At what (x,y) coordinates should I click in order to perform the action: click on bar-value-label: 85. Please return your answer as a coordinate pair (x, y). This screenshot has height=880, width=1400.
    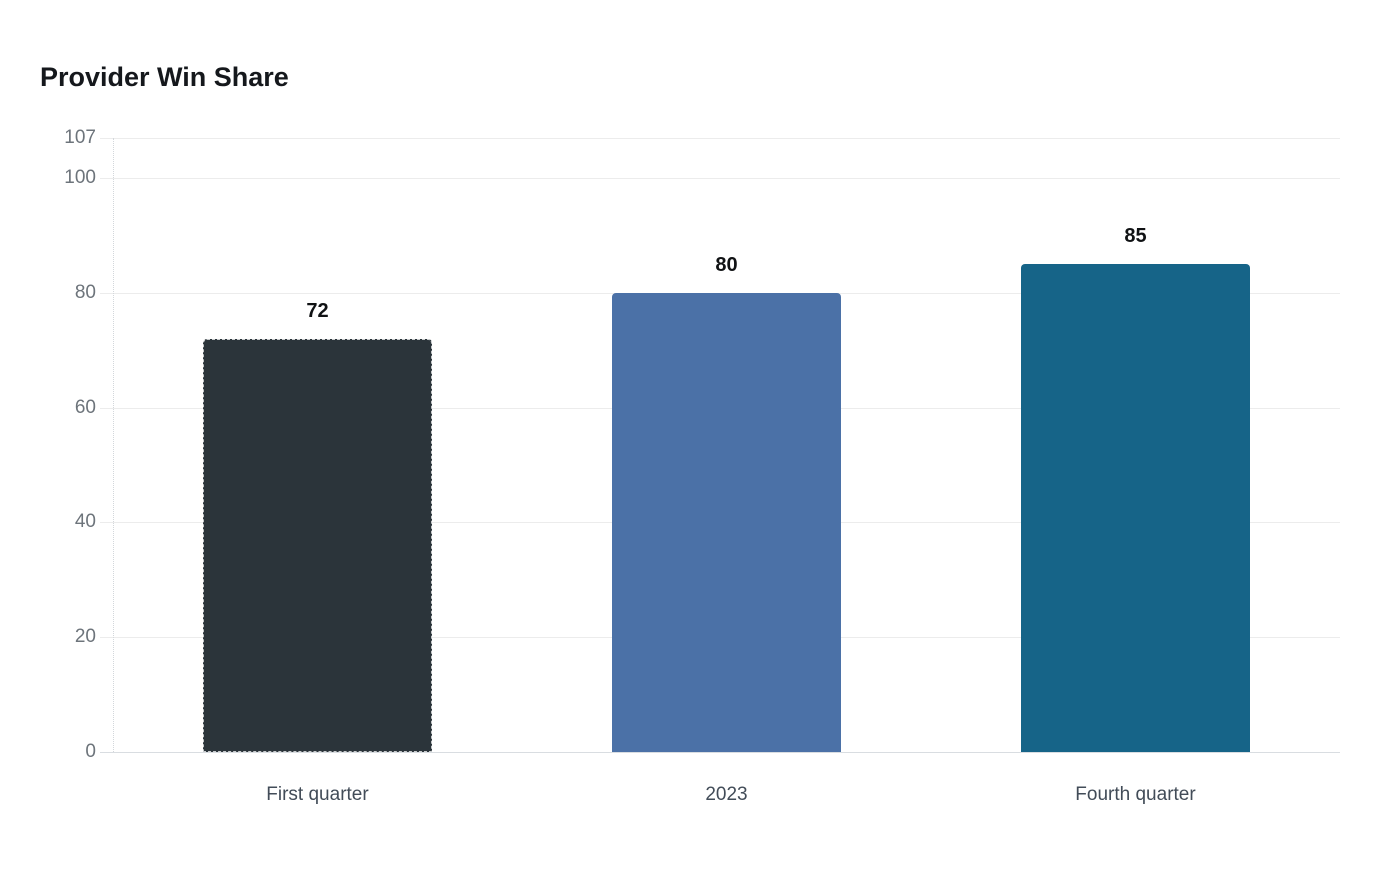
    Looking at the image, I should click on (1135, 236).